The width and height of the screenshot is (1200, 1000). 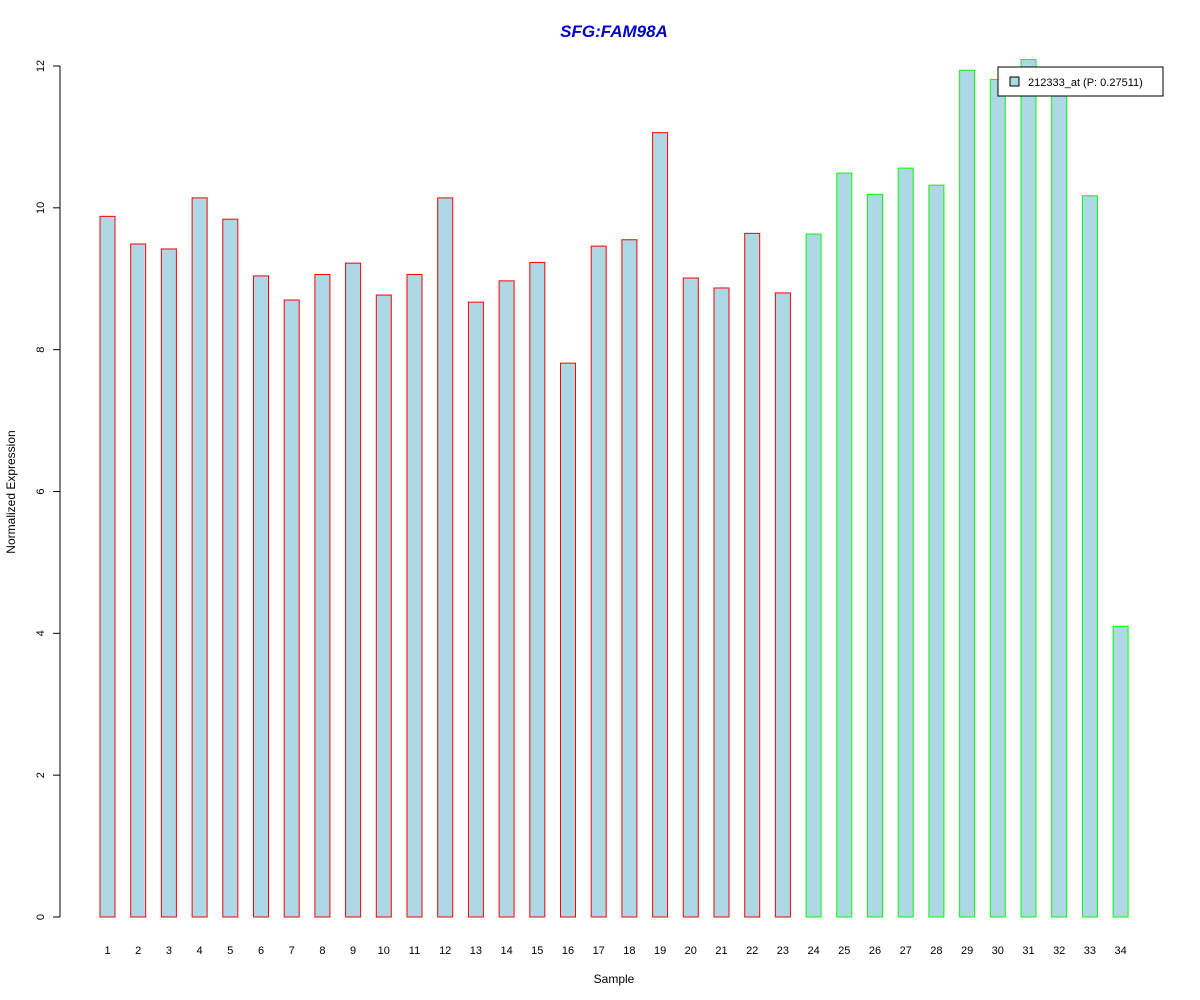 I want to click on y-tick-label: 0, so click(x=41, y=917).